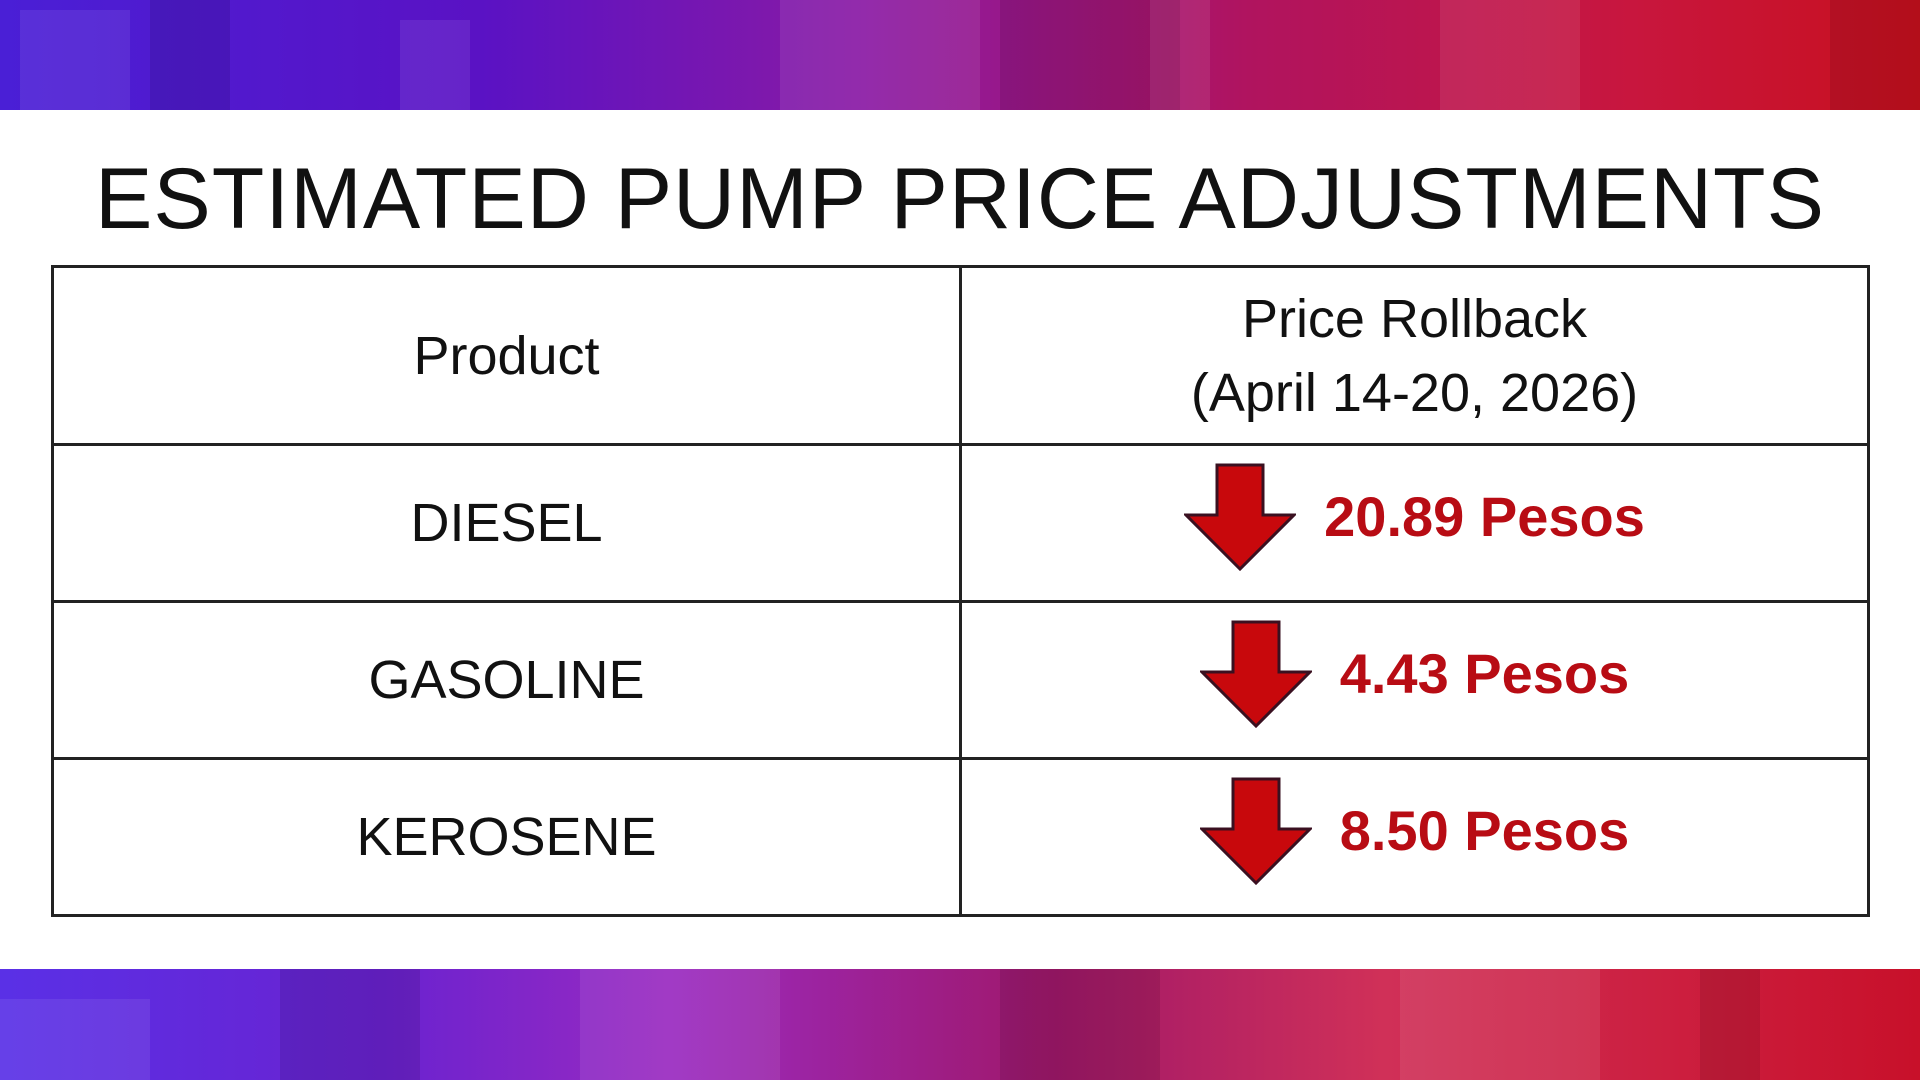 The height and width of the screenshot is (1080, 1920). I want to click on header-product: Product, so click(506, 355).